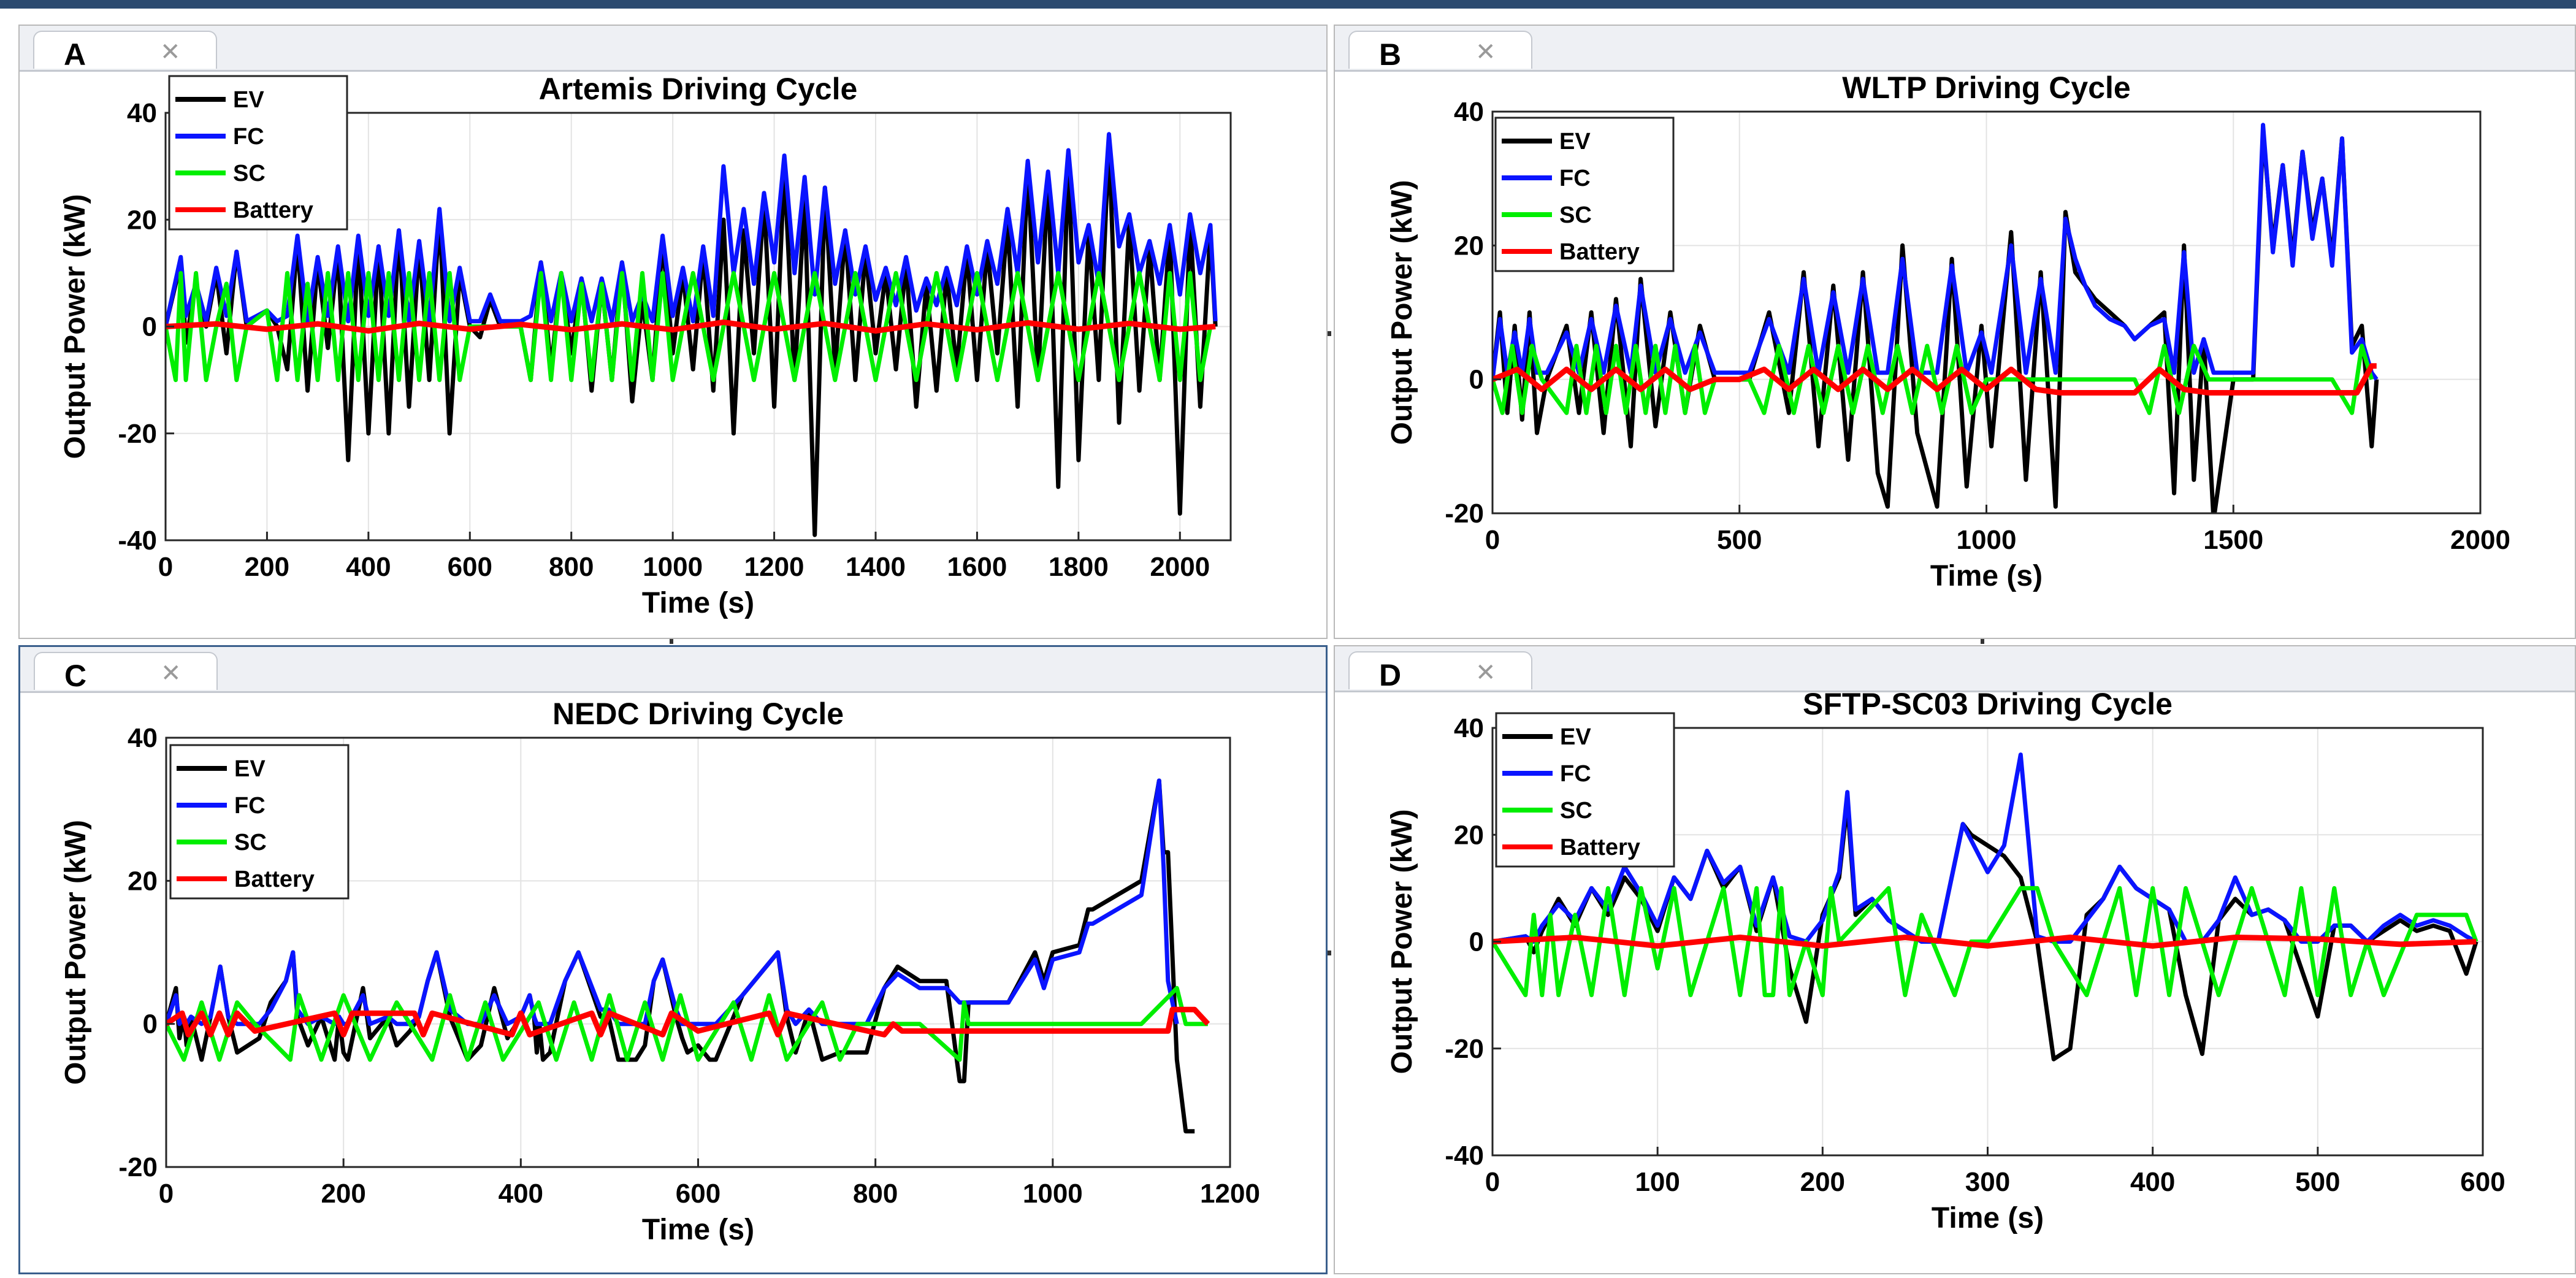 The image size is (2576, 1278). Describe the element at coordinates (1988, 704) in the screenshot. I see `chart-title: SFTP-SC03 Driving Cycle` at that location.